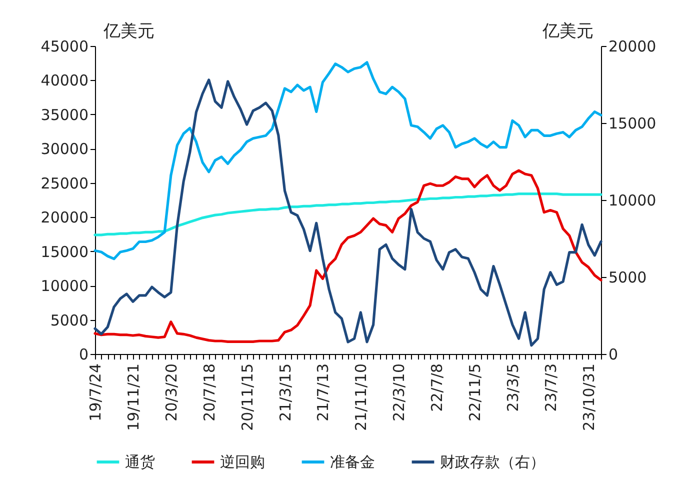 This screenshot has width=697, height=491. Describe the element at coordinates (64, 81) in the screenshot. I see `y-tick-label: 40000` at that location.